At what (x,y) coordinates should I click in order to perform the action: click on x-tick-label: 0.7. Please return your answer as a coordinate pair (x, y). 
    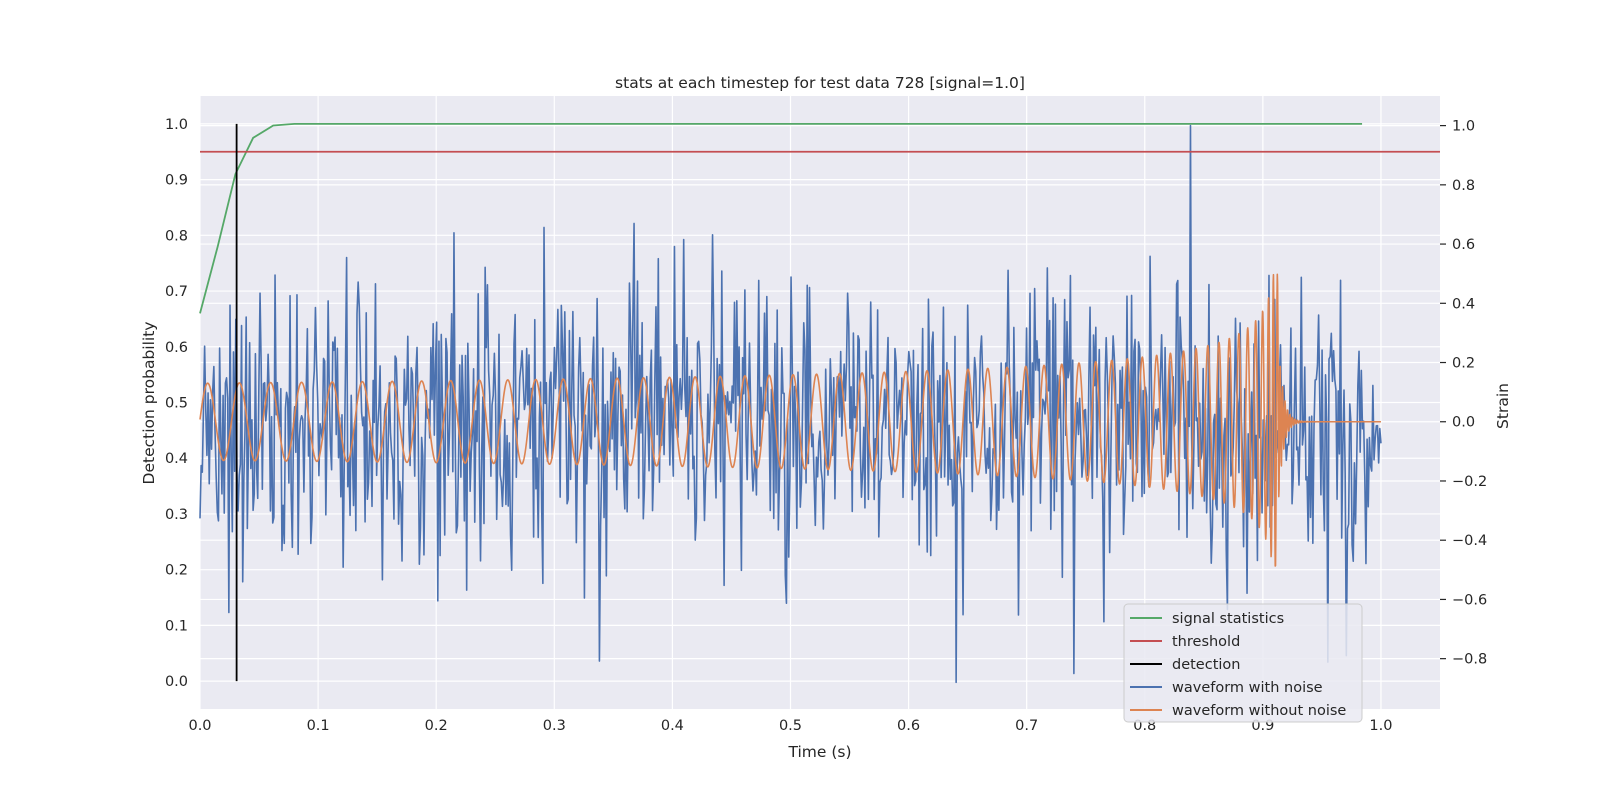
    Looking at the image, I should click on (1026, 726).